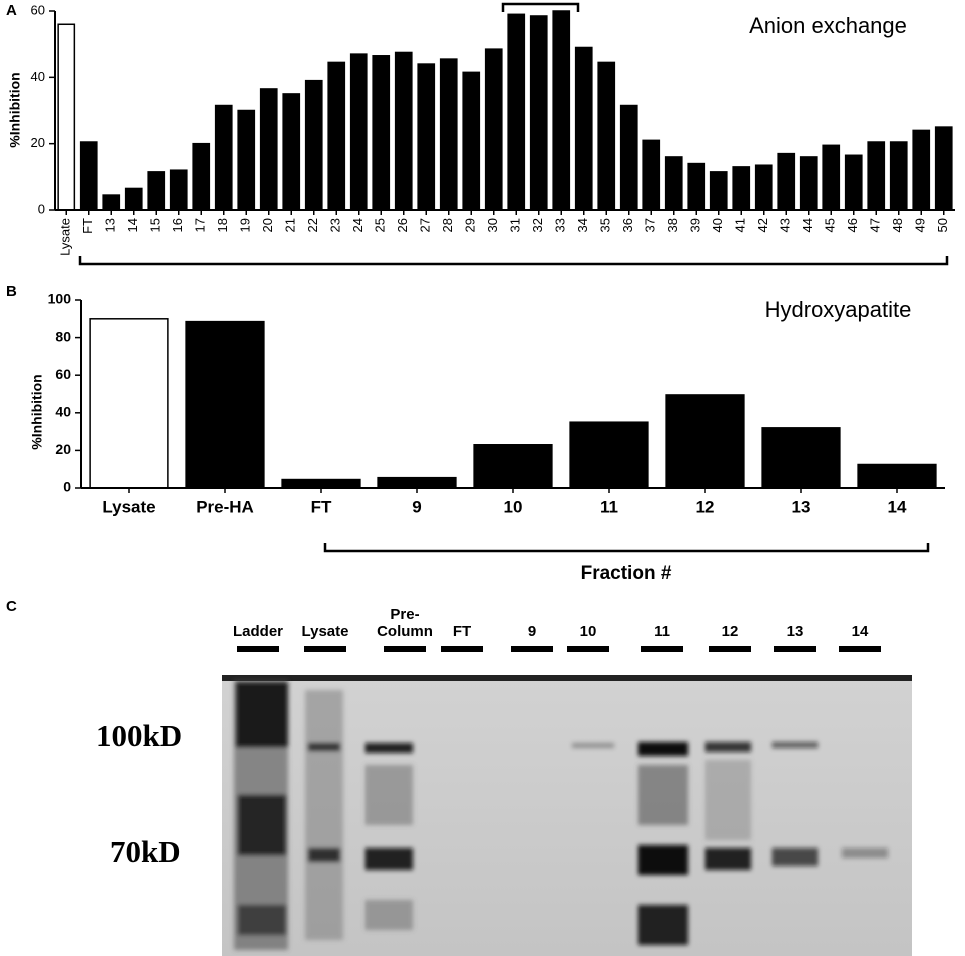 This screenshot has width=965, height=956. Describe the element at coordinates (828, 25) in the screenshot. I see `chart-title: Anion exchange` at that location.